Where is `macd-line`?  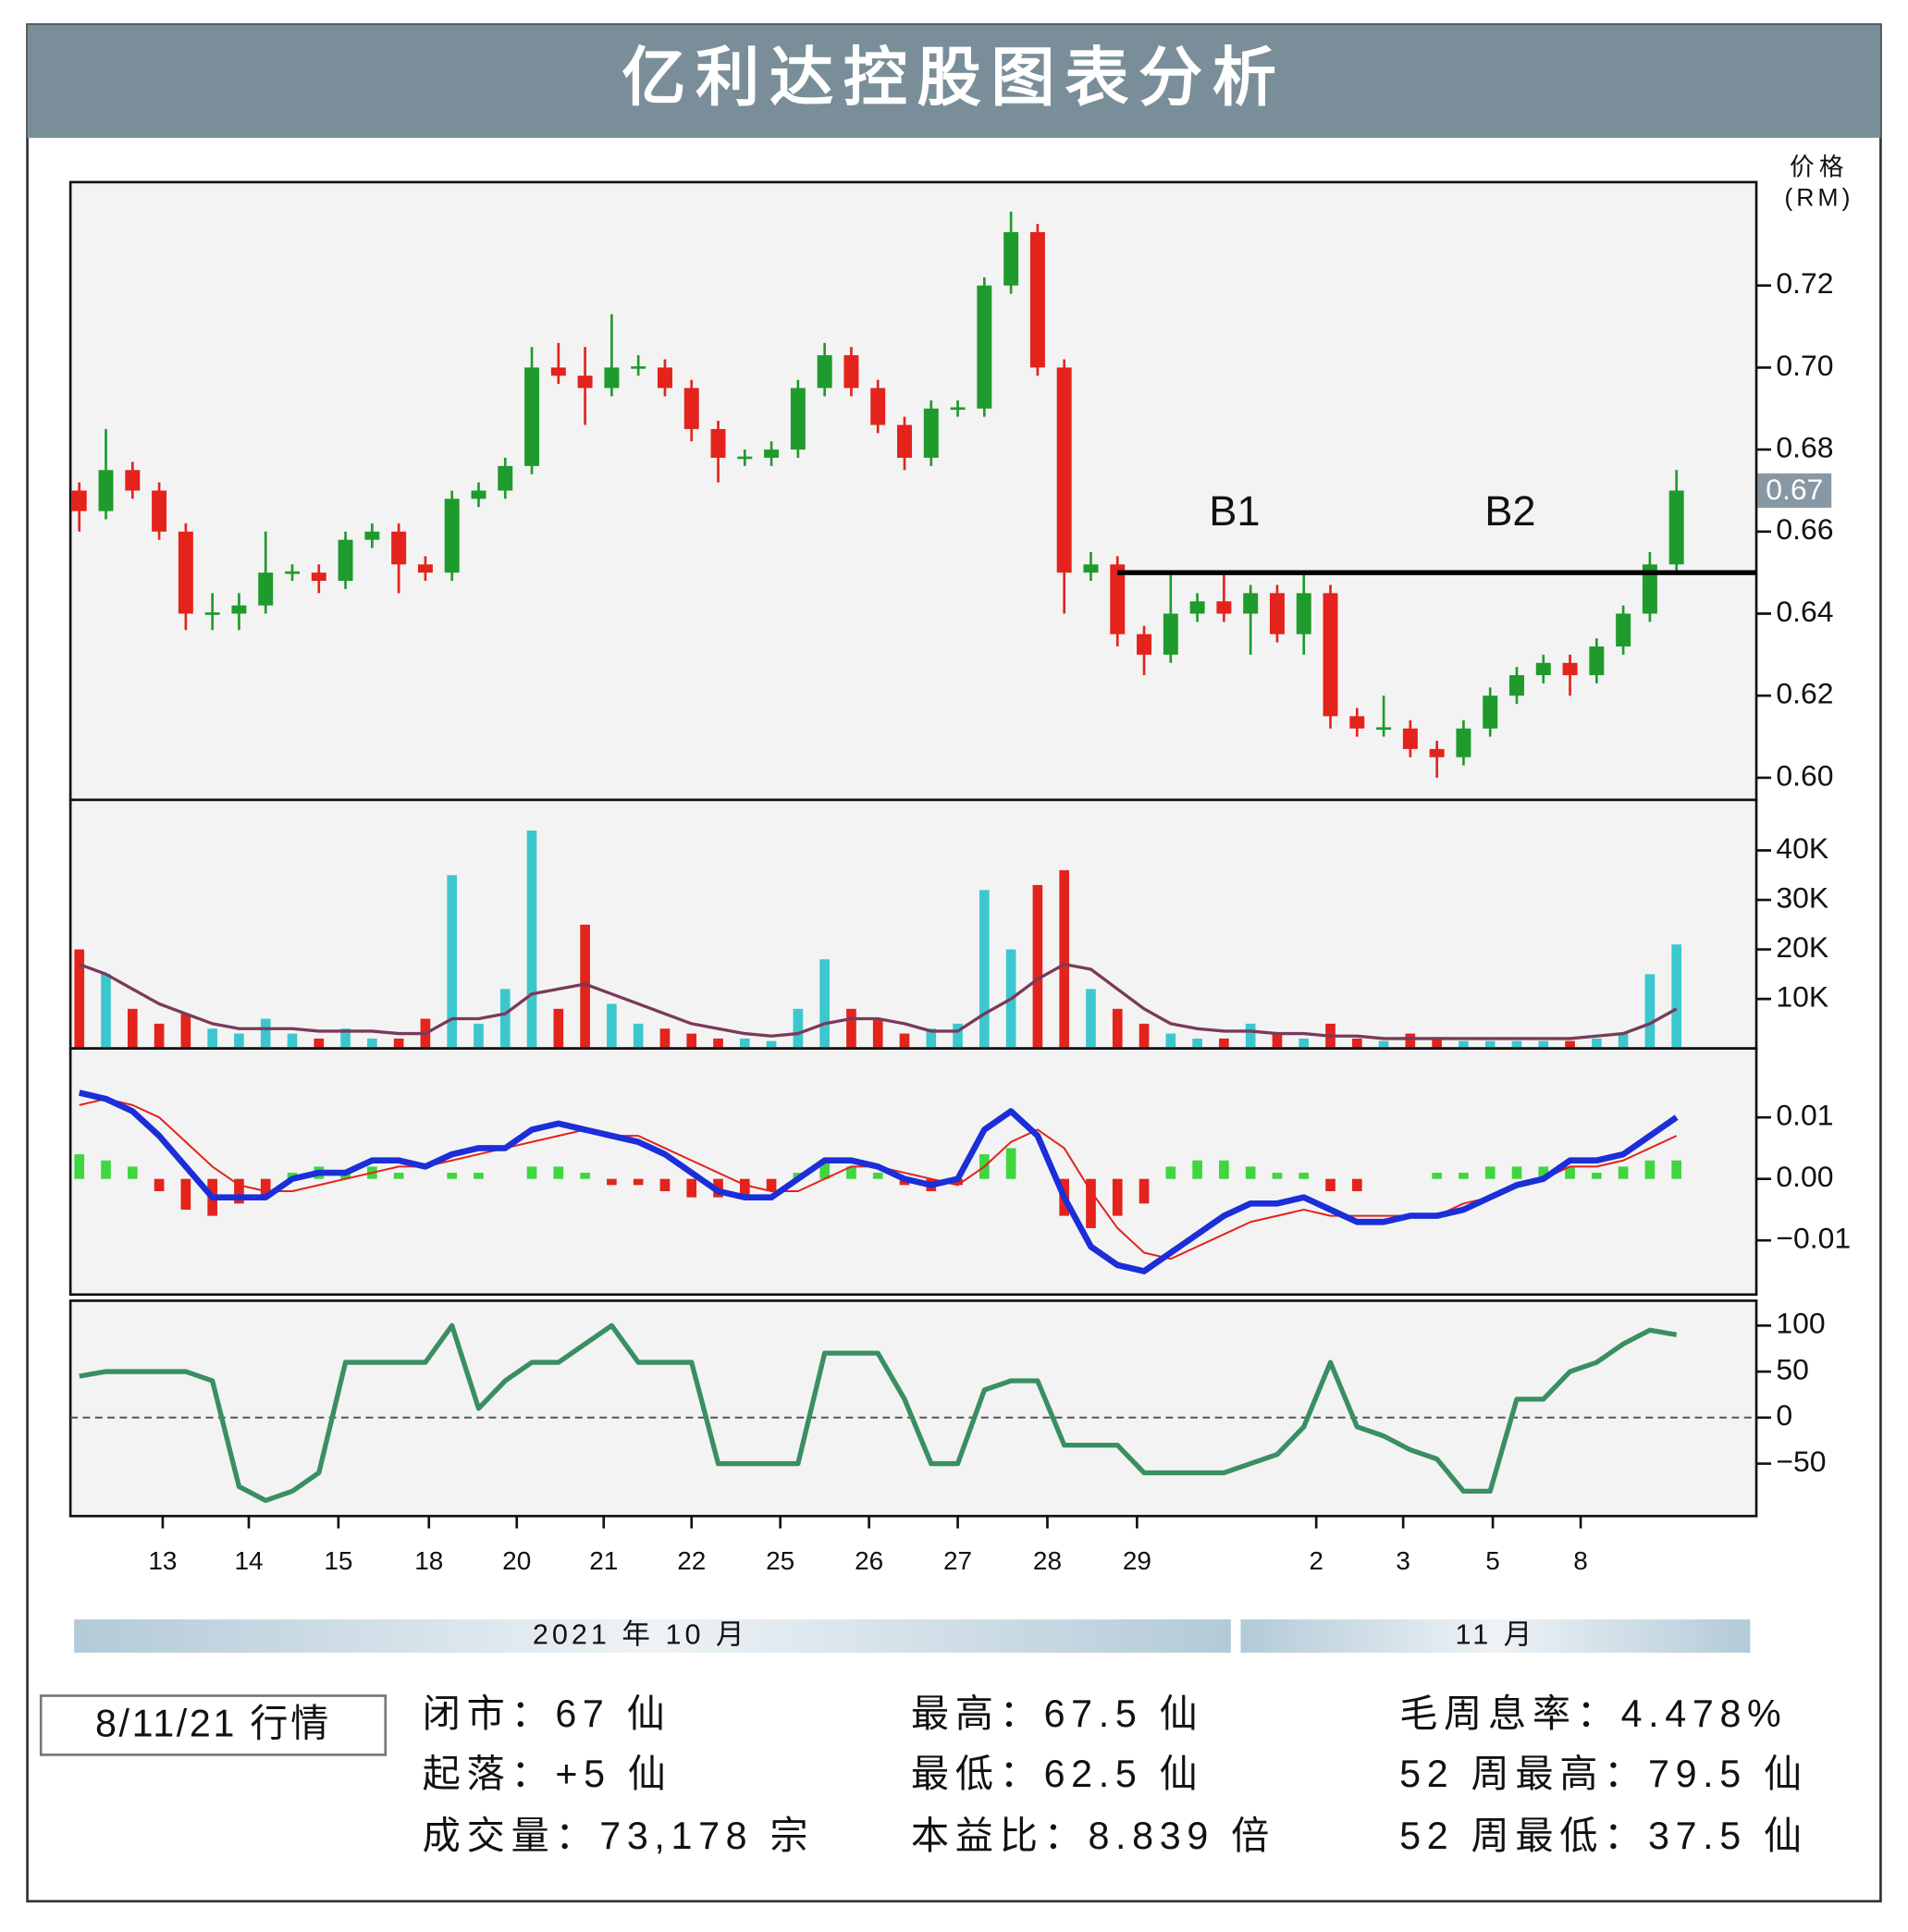 macd-line is located at coordinates (878, 1182).